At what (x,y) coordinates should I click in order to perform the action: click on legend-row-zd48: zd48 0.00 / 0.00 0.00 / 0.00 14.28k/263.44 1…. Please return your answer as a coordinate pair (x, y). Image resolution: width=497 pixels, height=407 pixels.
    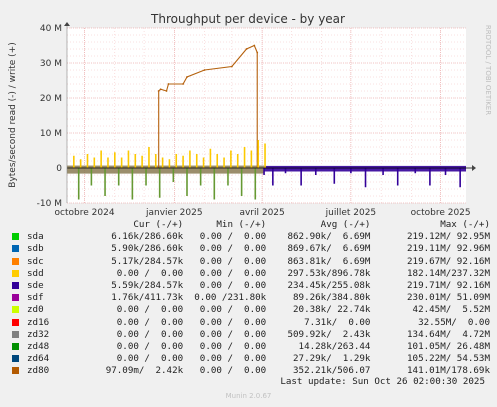
    Looking at the image, I should click on (250, 347).